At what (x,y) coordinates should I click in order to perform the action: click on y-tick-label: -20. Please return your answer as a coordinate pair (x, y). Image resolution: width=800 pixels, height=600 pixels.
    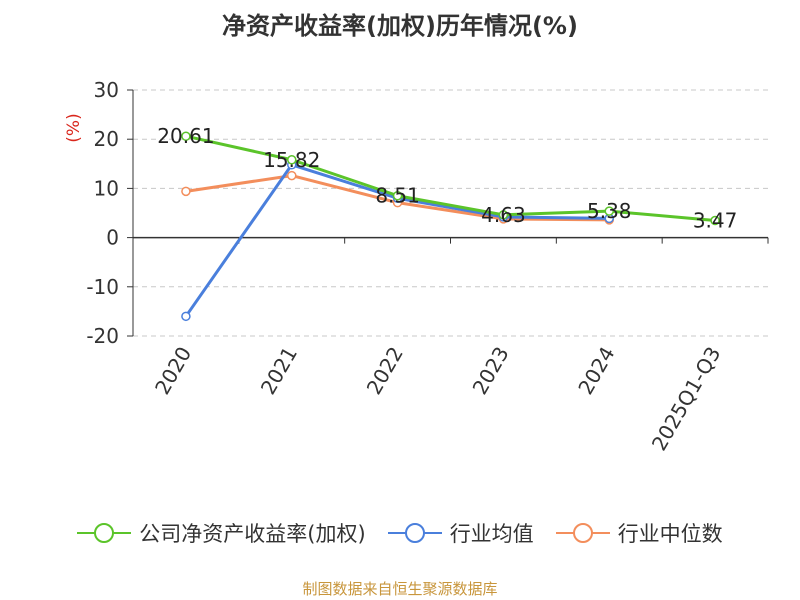
    Looking at the image, I should click on (102, 336).